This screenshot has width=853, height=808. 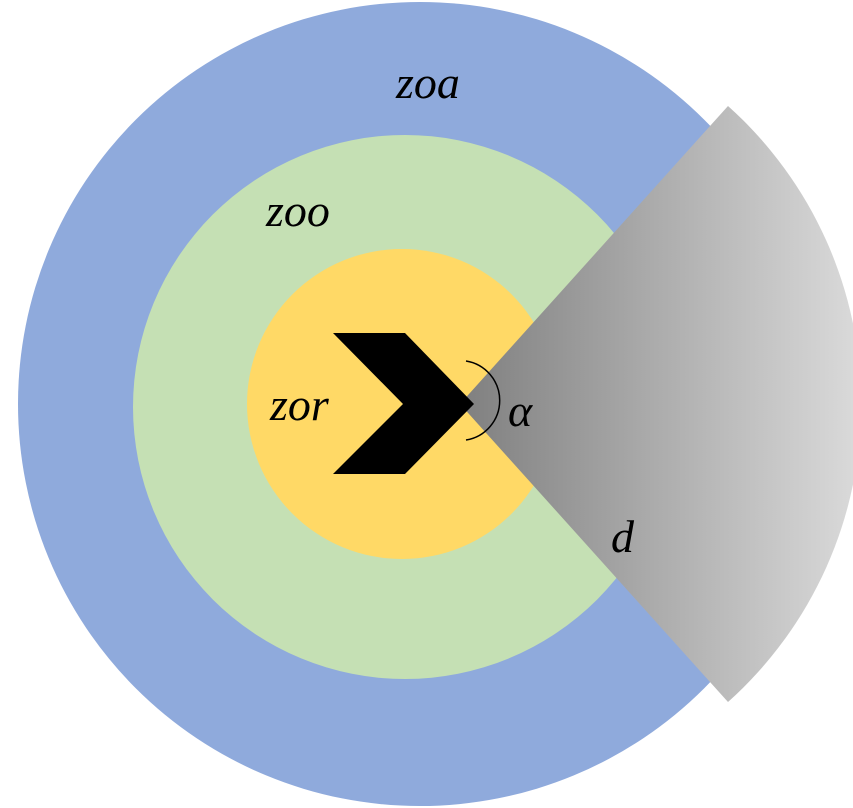 I want to click on agent-arrow, so click(x=403, y=403).